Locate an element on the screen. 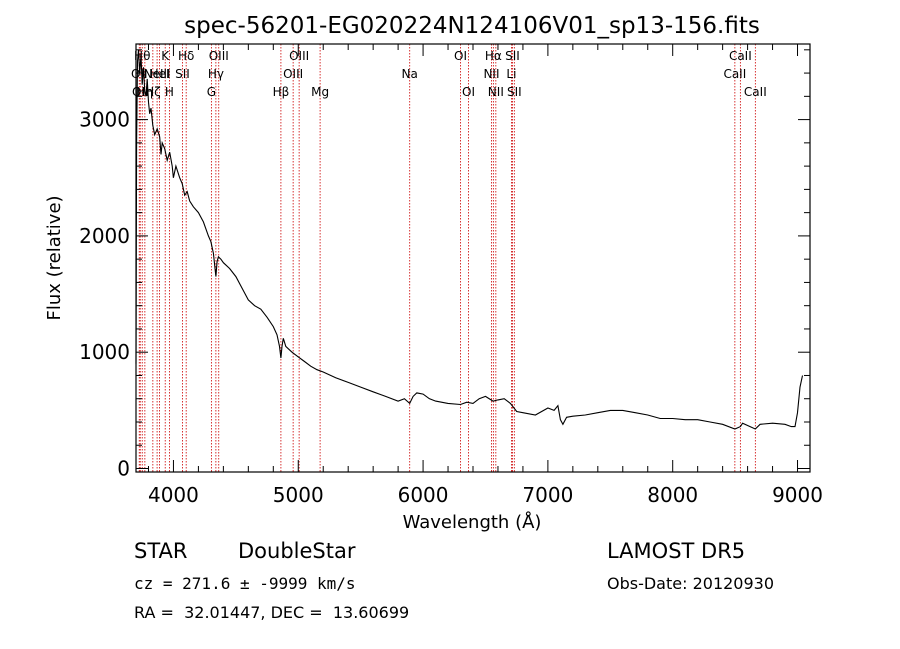 This screenshot has width=900, height=649. survey-name: LAMOST DR5 is located at coordinates (676, 551).